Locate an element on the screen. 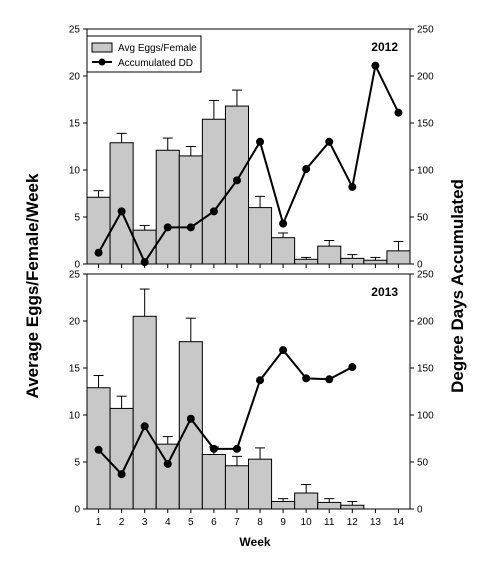 The height and width of the screenshot is (580, 500). xtick-label: 7 is located at coordinates (237, 522).